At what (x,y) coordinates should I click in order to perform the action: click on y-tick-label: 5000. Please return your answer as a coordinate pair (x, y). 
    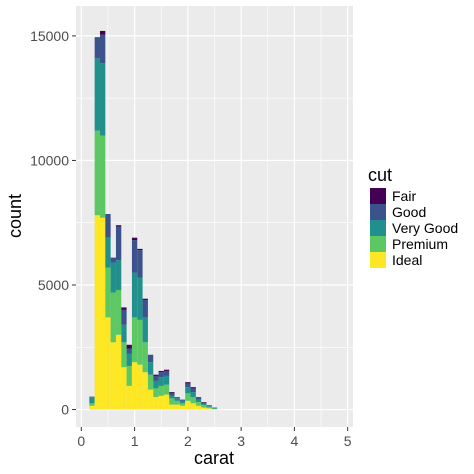
    Looking at the image, I should click on (53, 285).